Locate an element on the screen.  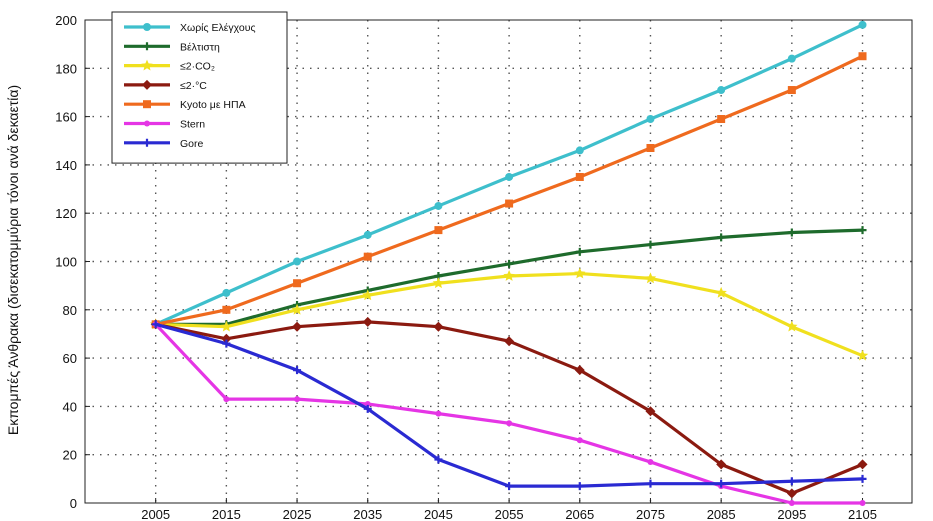
legend-box is located at coordinates (199, 87).